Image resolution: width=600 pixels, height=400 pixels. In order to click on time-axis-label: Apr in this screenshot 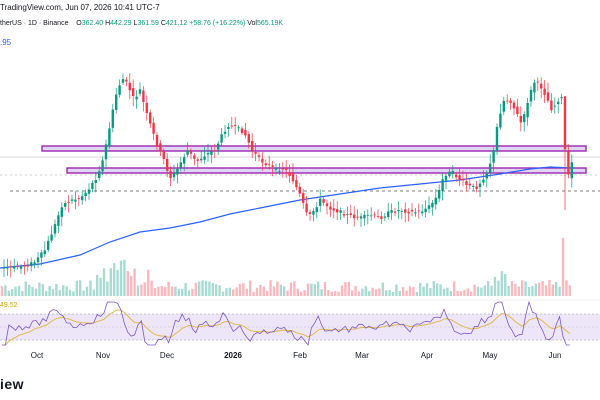, I will do `click(427, 355)`.